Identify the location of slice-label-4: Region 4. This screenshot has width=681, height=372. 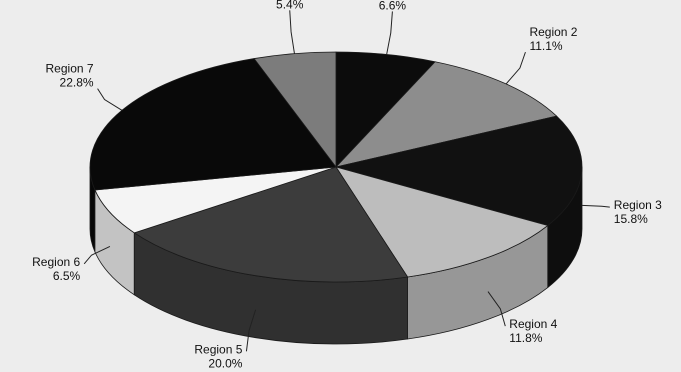
(533, 324).